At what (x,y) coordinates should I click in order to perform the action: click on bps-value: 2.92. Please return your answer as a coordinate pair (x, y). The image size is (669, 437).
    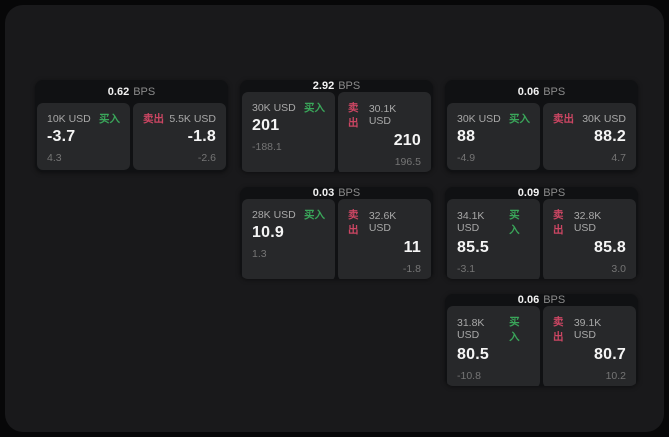
    Looking at the image, I should click on (323, 86).